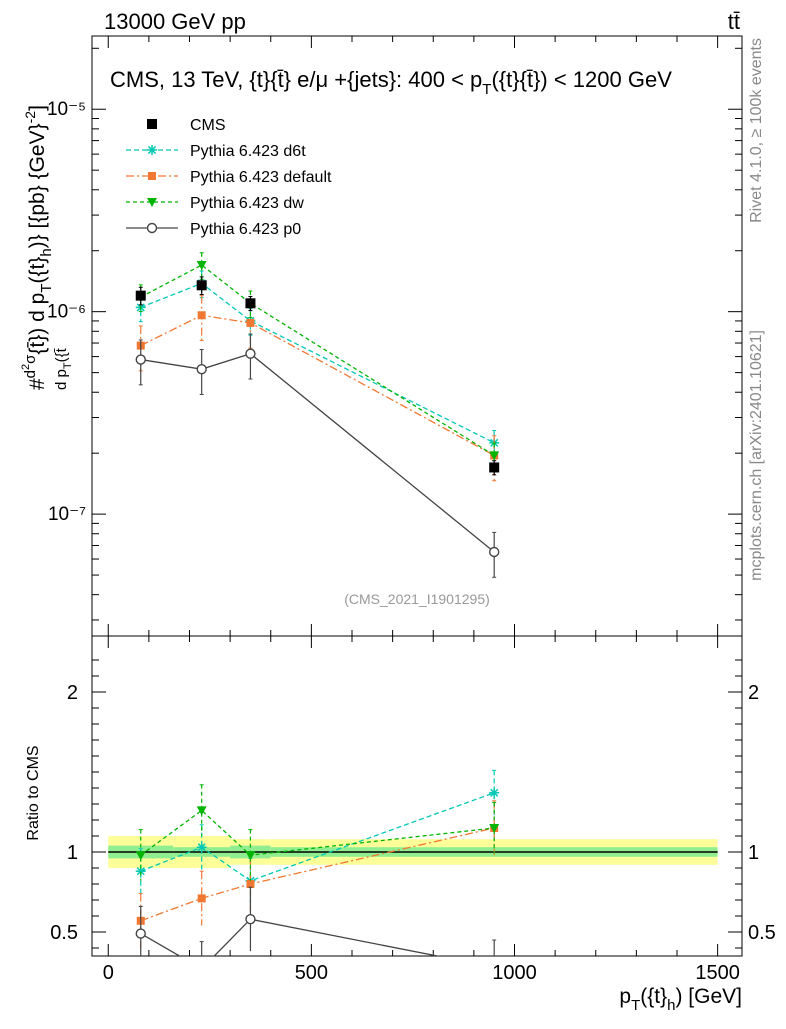 The image size is (786, 1029). What do you see at coordinates (753, 693) in the screenshot?
I see `ratio-tick-label-right: 2` at bounding box center [753, 693].